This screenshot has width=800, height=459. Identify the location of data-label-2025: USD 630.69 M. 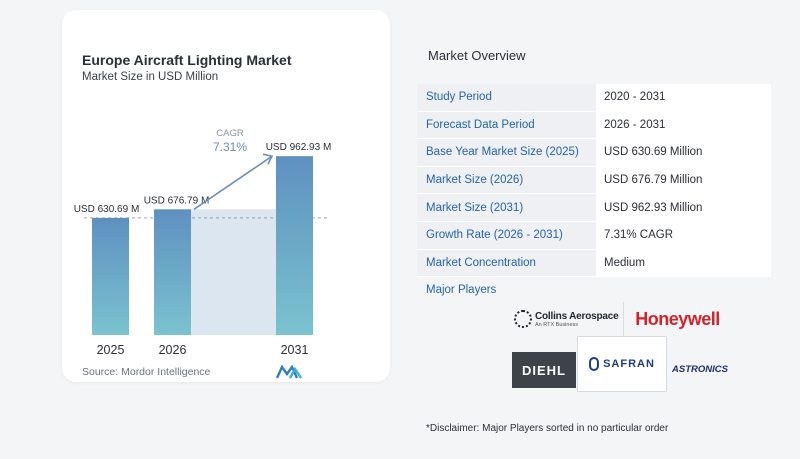
(107, 209).